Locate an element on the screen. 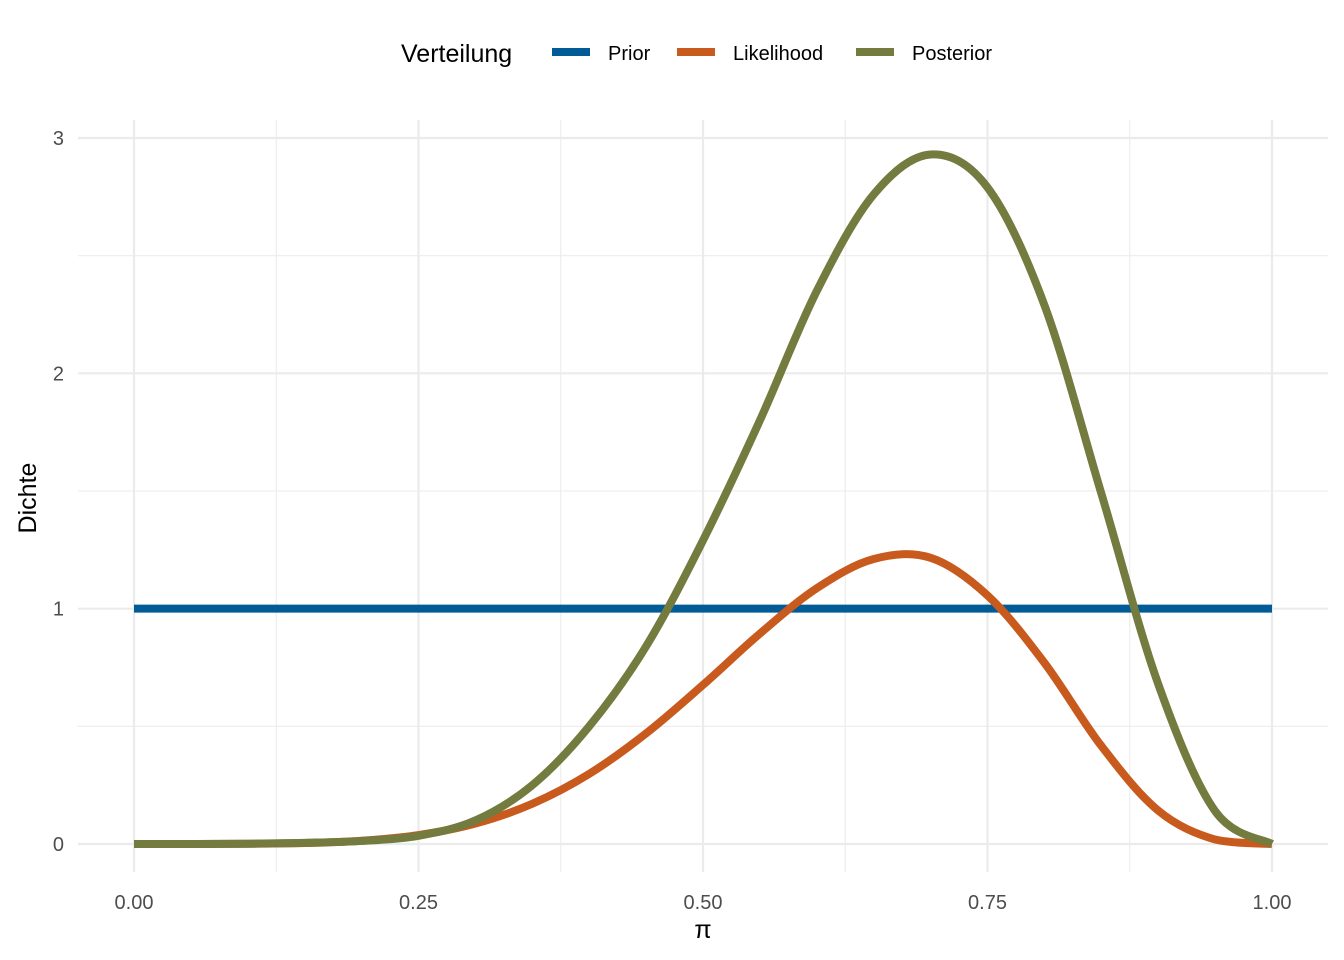 This screenshot has height=960, width=1344. x-tick-label: 0.50 is located at coordinates (703, 903).